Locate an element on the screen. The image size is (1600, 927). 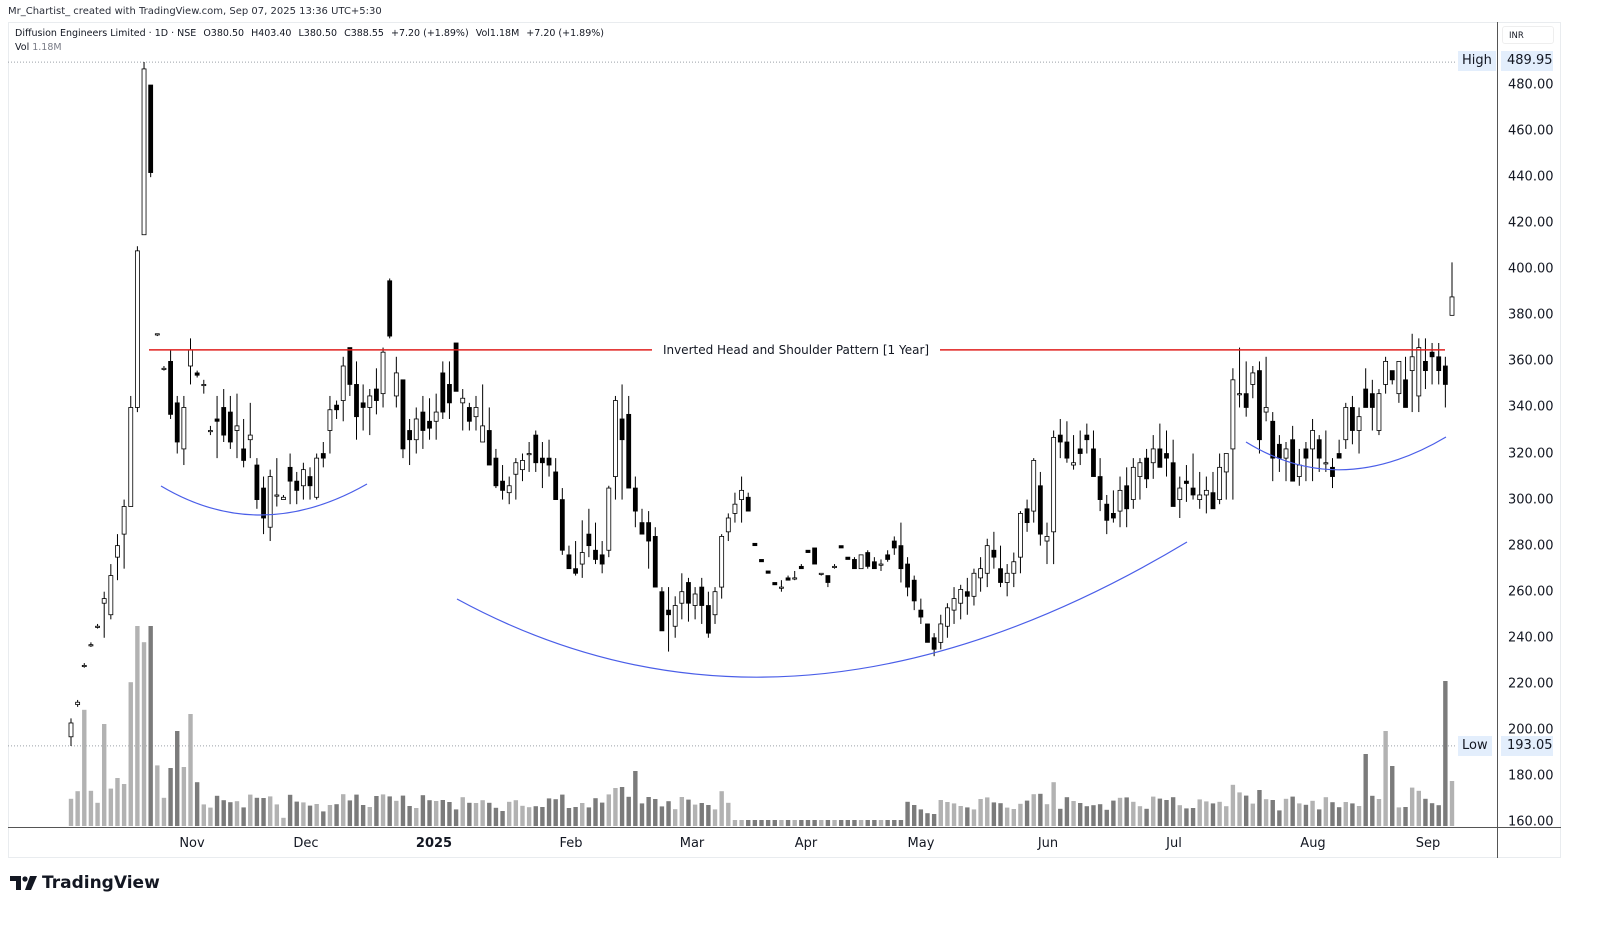
volume-legend: Vol 1.18M is located at coordinates (38, 47).